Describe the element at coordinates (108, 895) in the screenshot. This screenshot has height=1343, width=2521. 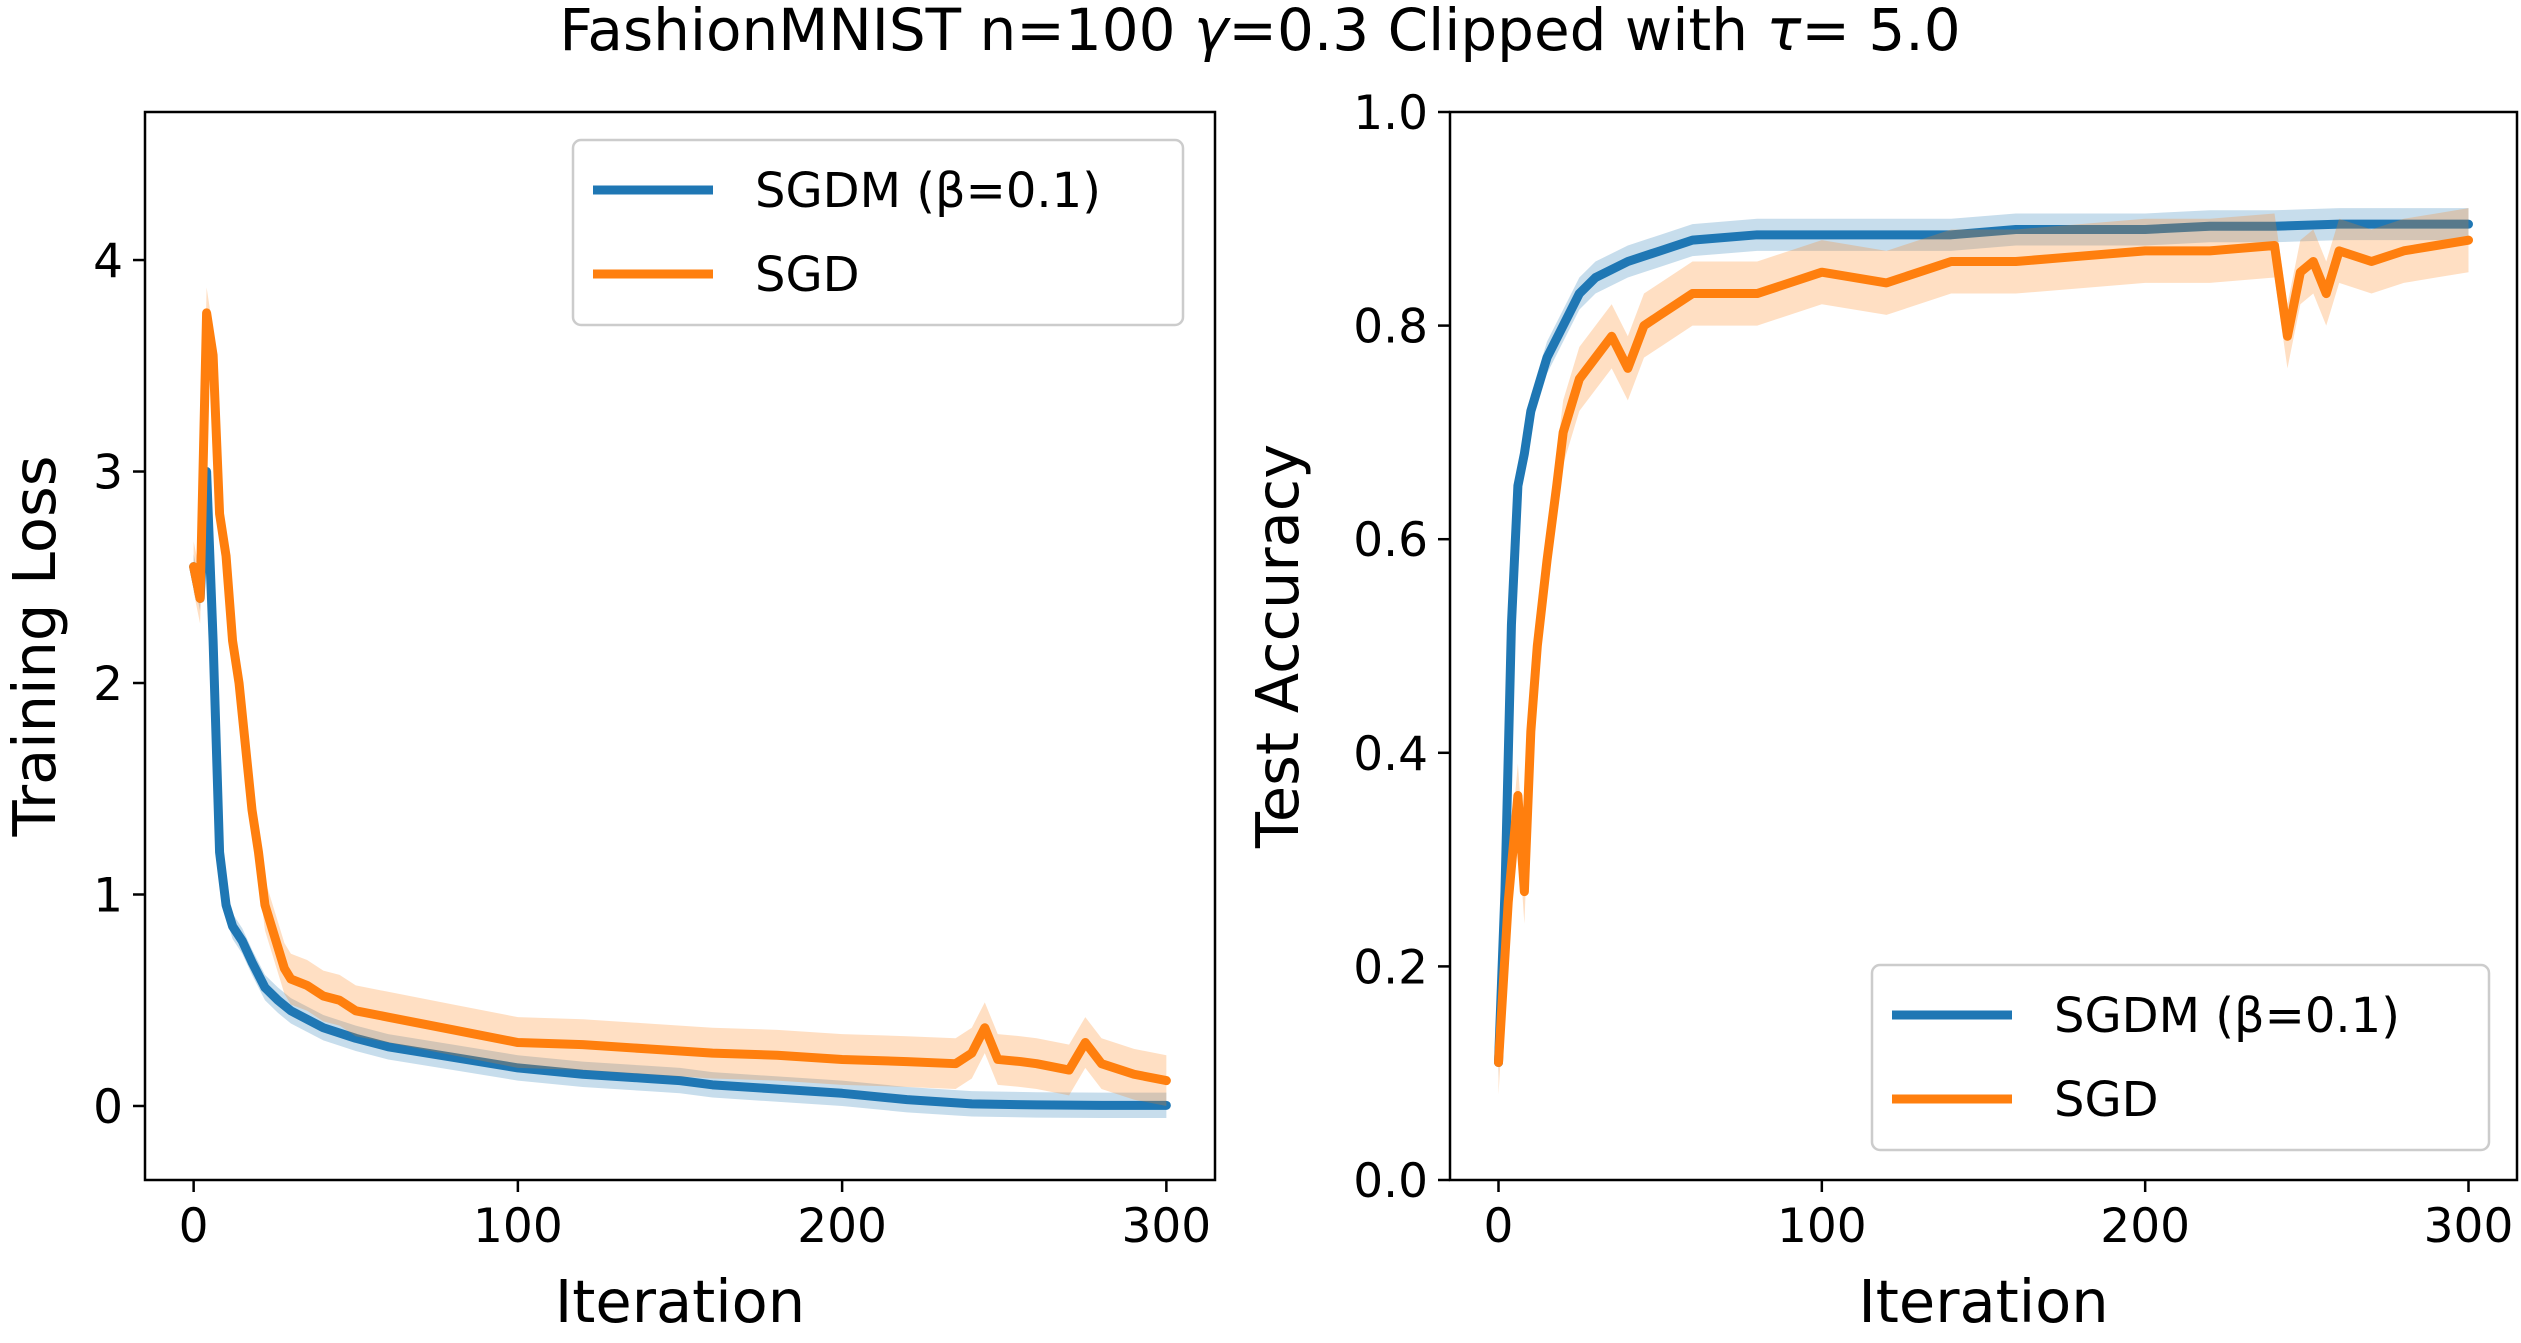
I see `y-tick-label: 1` at that location.